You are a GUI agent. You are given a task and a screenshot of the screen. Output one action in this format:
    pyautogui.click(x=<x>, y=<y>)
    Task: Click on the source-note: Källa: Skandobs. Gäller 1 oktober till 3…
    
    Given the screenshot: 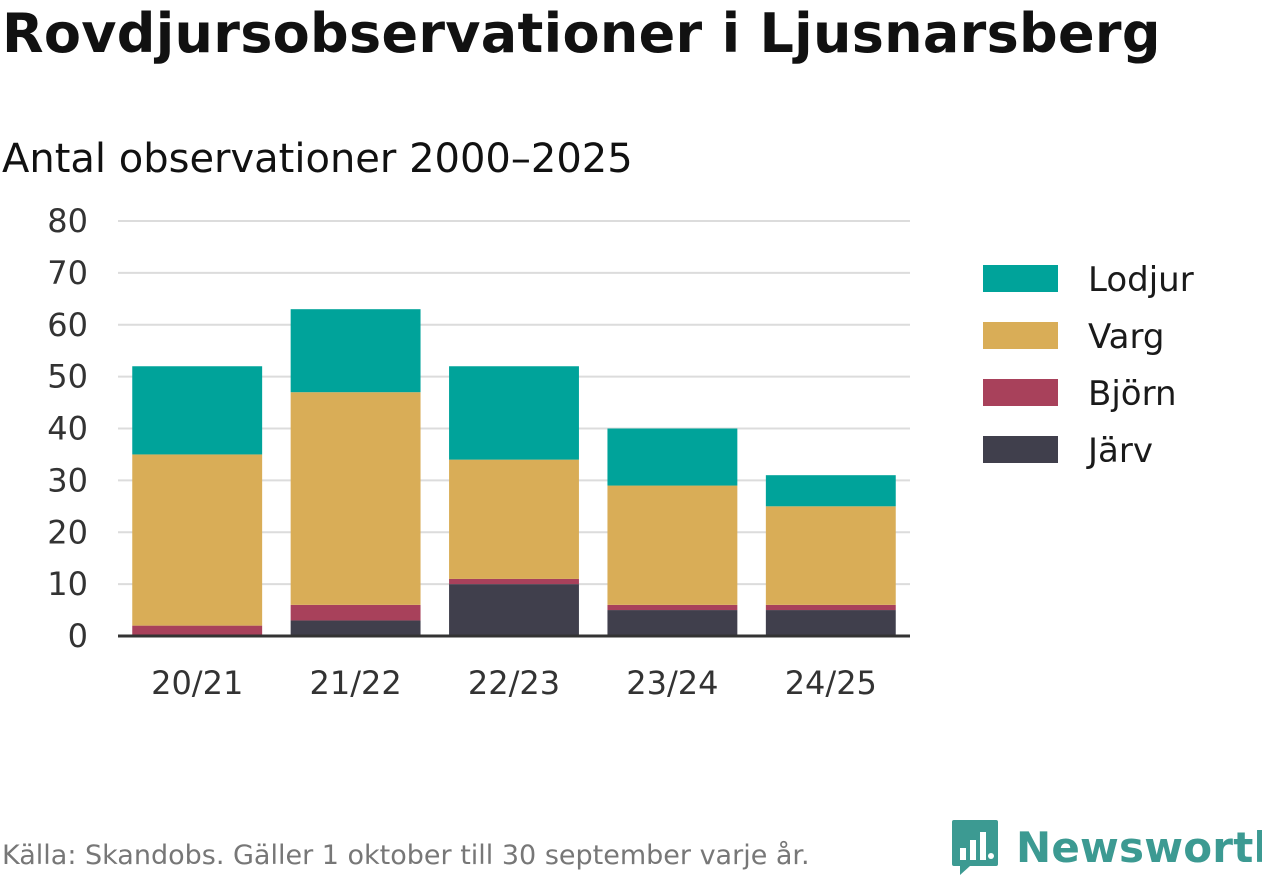 What is the action you would take?
    pyautogui.click(x=406, y=855)
    